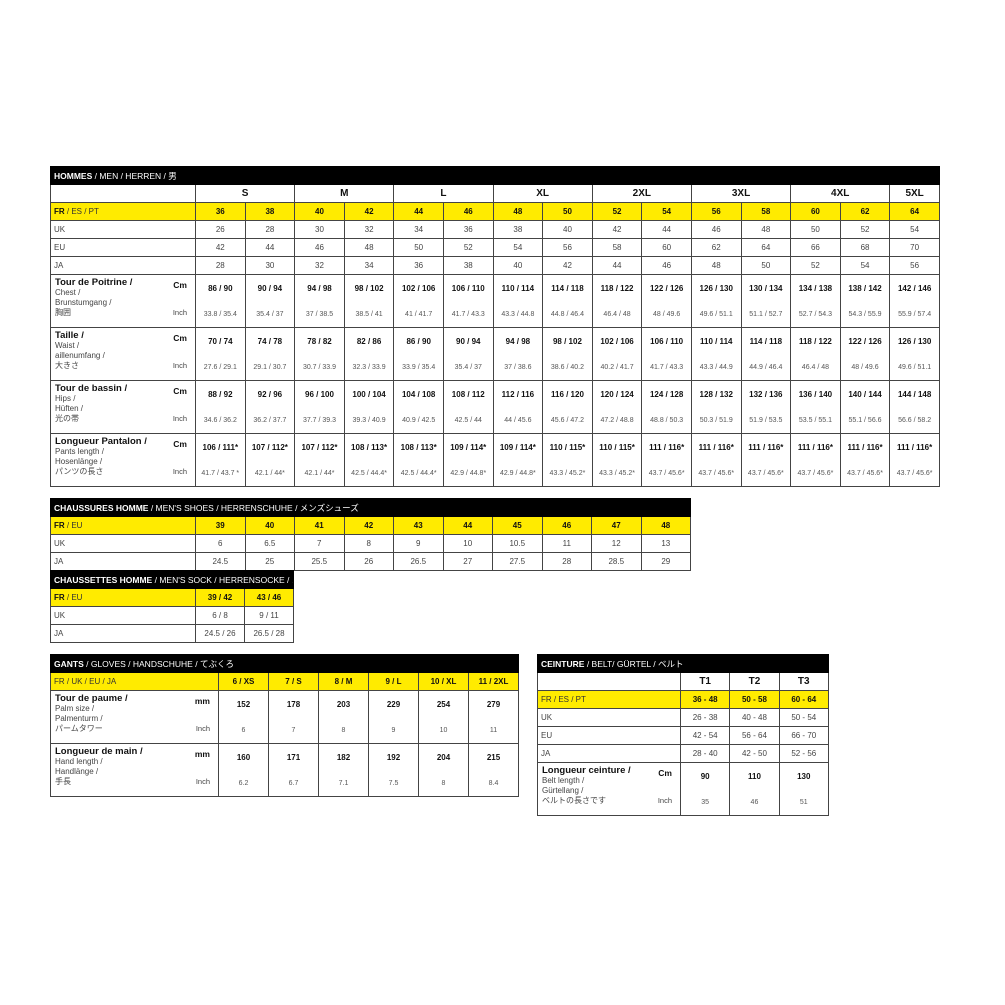 The image size is (1005, 1005). I want to click on measure-label-line: Taille /, so click(69, 335).